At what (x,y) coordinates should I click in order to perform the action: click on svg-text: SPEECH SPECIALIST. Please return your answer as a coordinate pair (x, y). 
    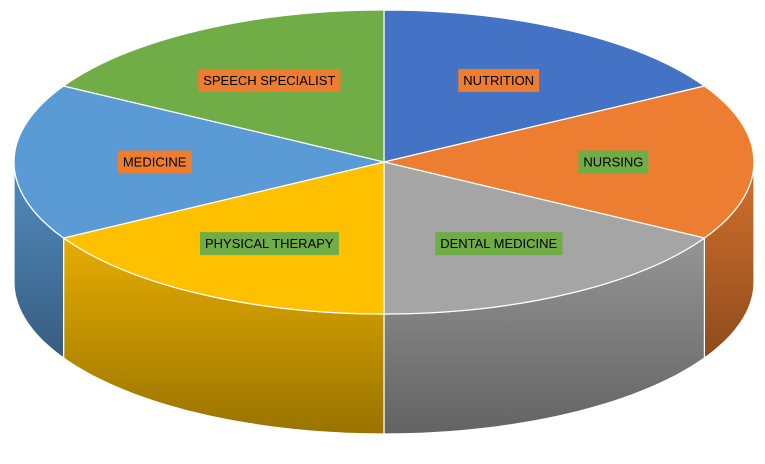
    Looking at the image, I should click on (269, 80).